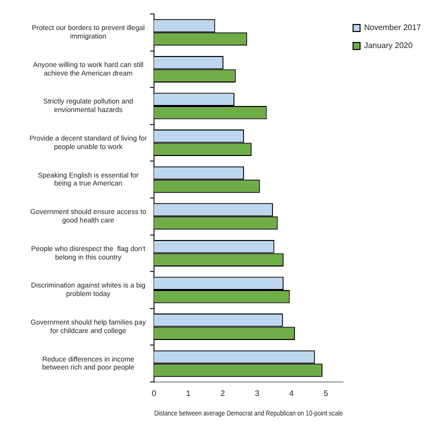 Image resolution: width=437 pixels, height=430 pixels. What do you see at coordinates (326, 393) in the screenshot?
I see `x-tick-label: 5` at bounding box center [326, 393].